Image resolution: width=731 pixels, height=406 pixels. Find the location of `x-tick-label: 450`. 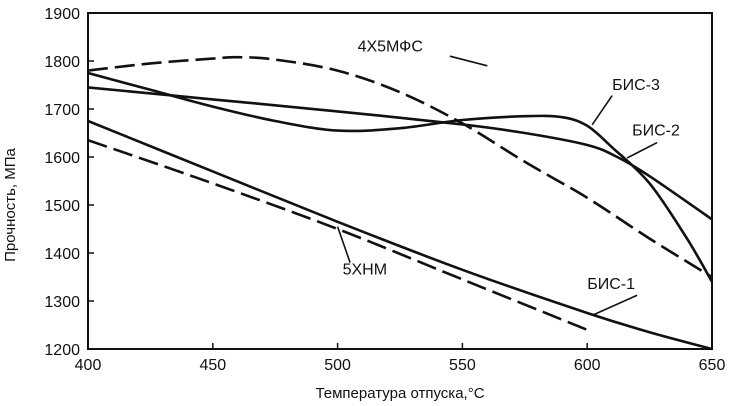

x-tick-label: 450 is located at coordinates (212, 365).